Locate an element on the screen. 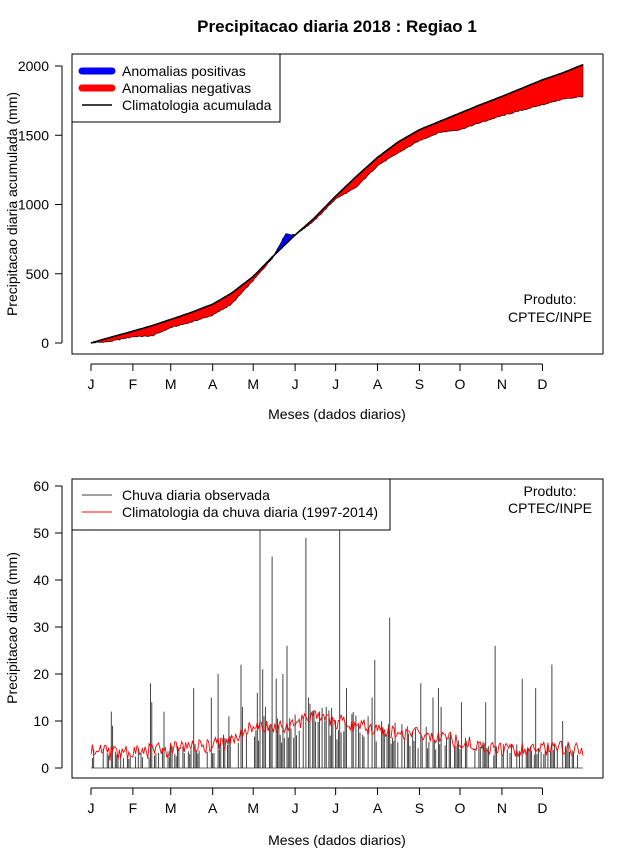 Image resolution: width=640 pixels, height=850 pixels. y-tick-label: 1000 is located at coordinates (33, 205).